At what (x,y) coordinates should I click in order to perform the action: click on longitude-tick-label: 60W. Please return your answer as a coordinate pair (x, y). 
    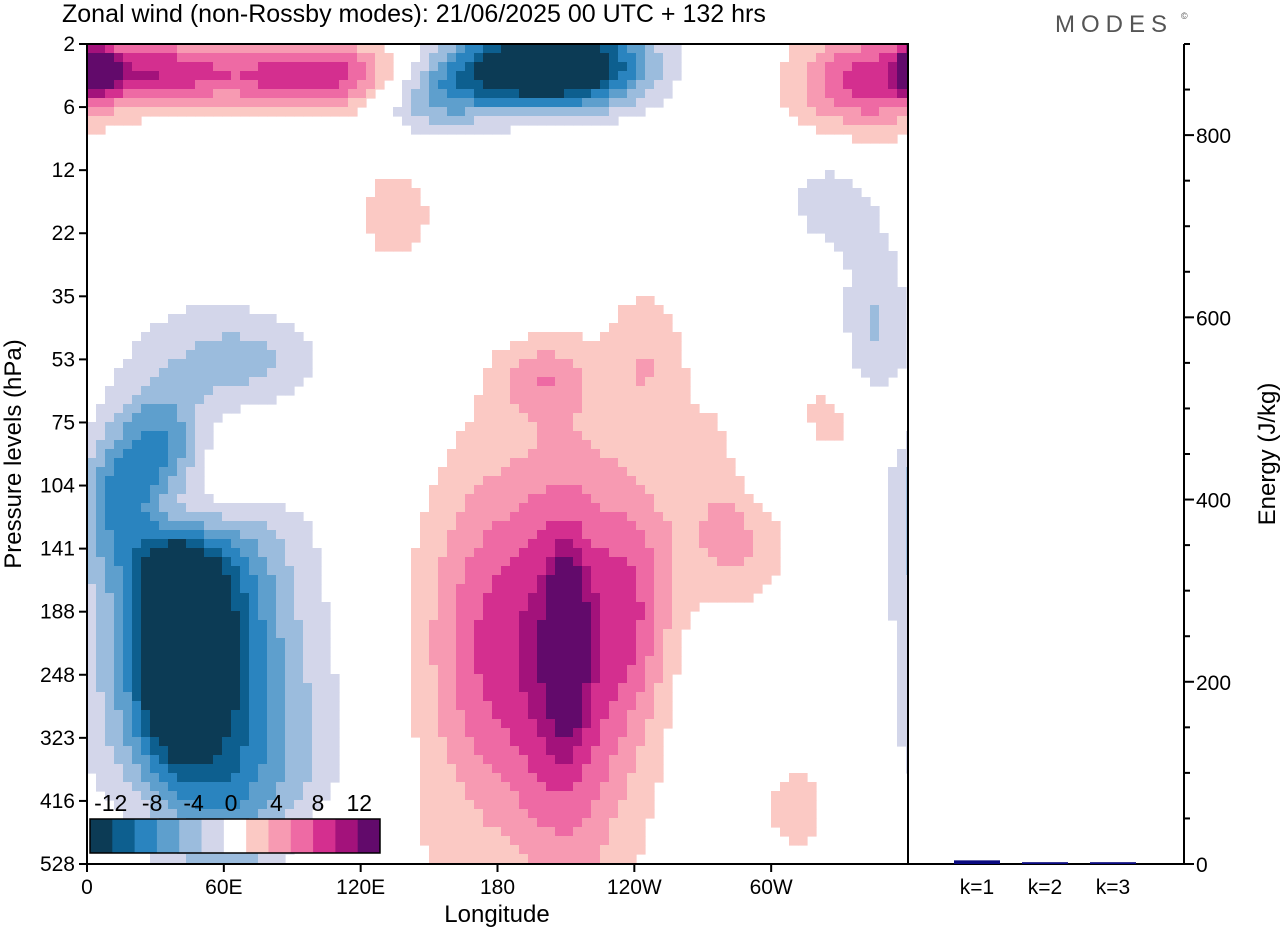
    Looking at the image, I should click on (771, 887).